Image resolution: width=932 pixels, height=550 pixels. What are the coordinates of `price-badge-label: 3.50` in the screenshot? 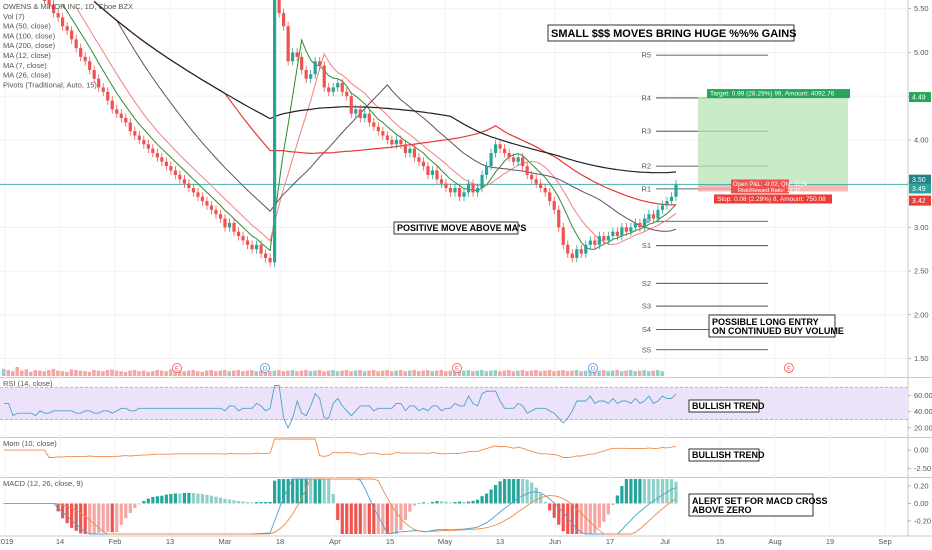 It's located at (919, 180).